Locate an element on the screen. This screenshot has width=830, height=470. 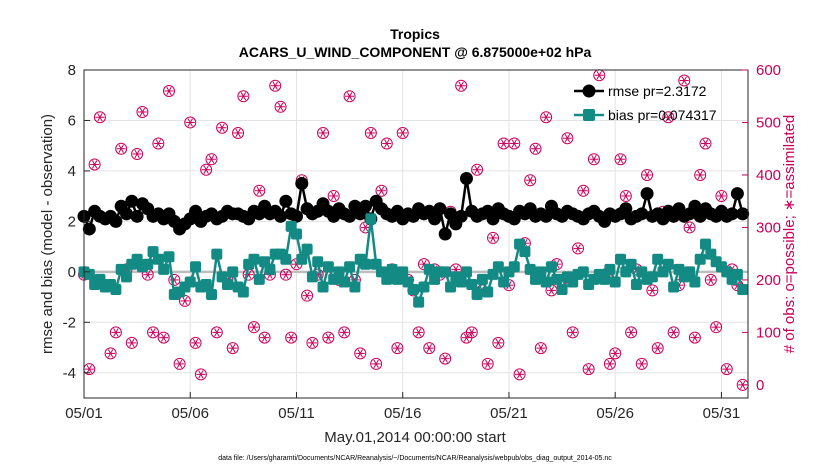
x-tick-label: 05/21 is located at coordinates (509, 413).